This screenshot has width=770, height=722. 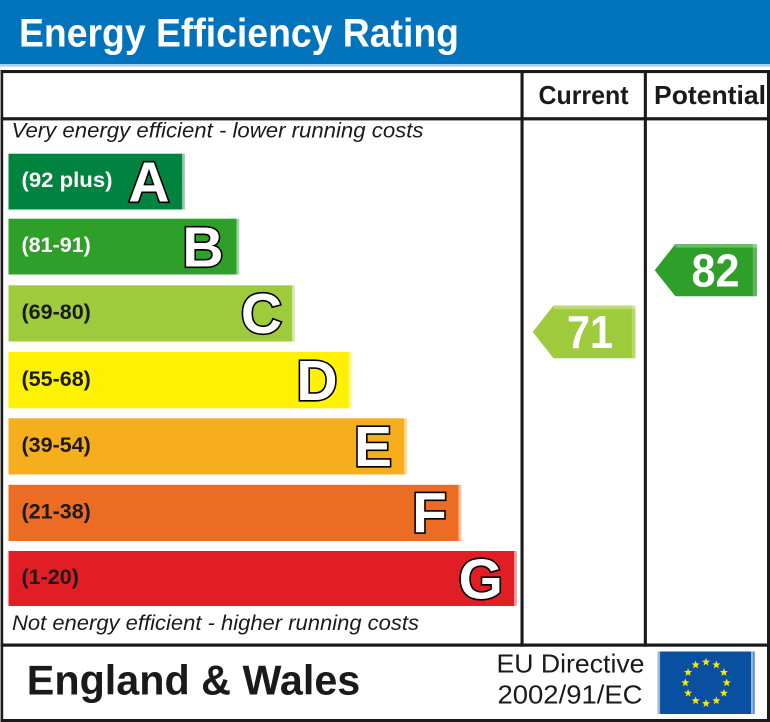 What do you see at coordinates (429, 514) in the screenshot?
I see `svg-text: F` at bounding box center [429, 514].